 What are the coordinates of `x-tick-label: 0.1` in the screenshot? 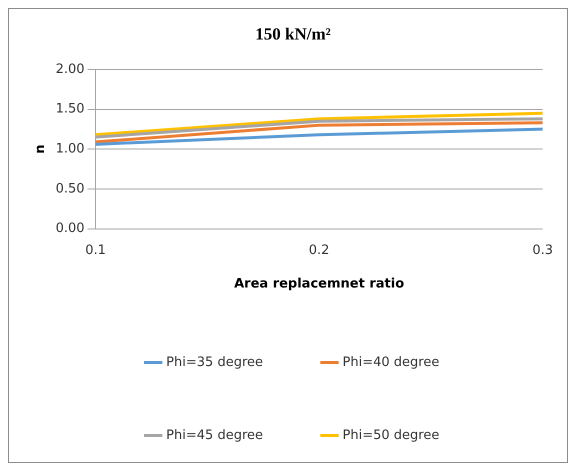 It's located at (95, 250).